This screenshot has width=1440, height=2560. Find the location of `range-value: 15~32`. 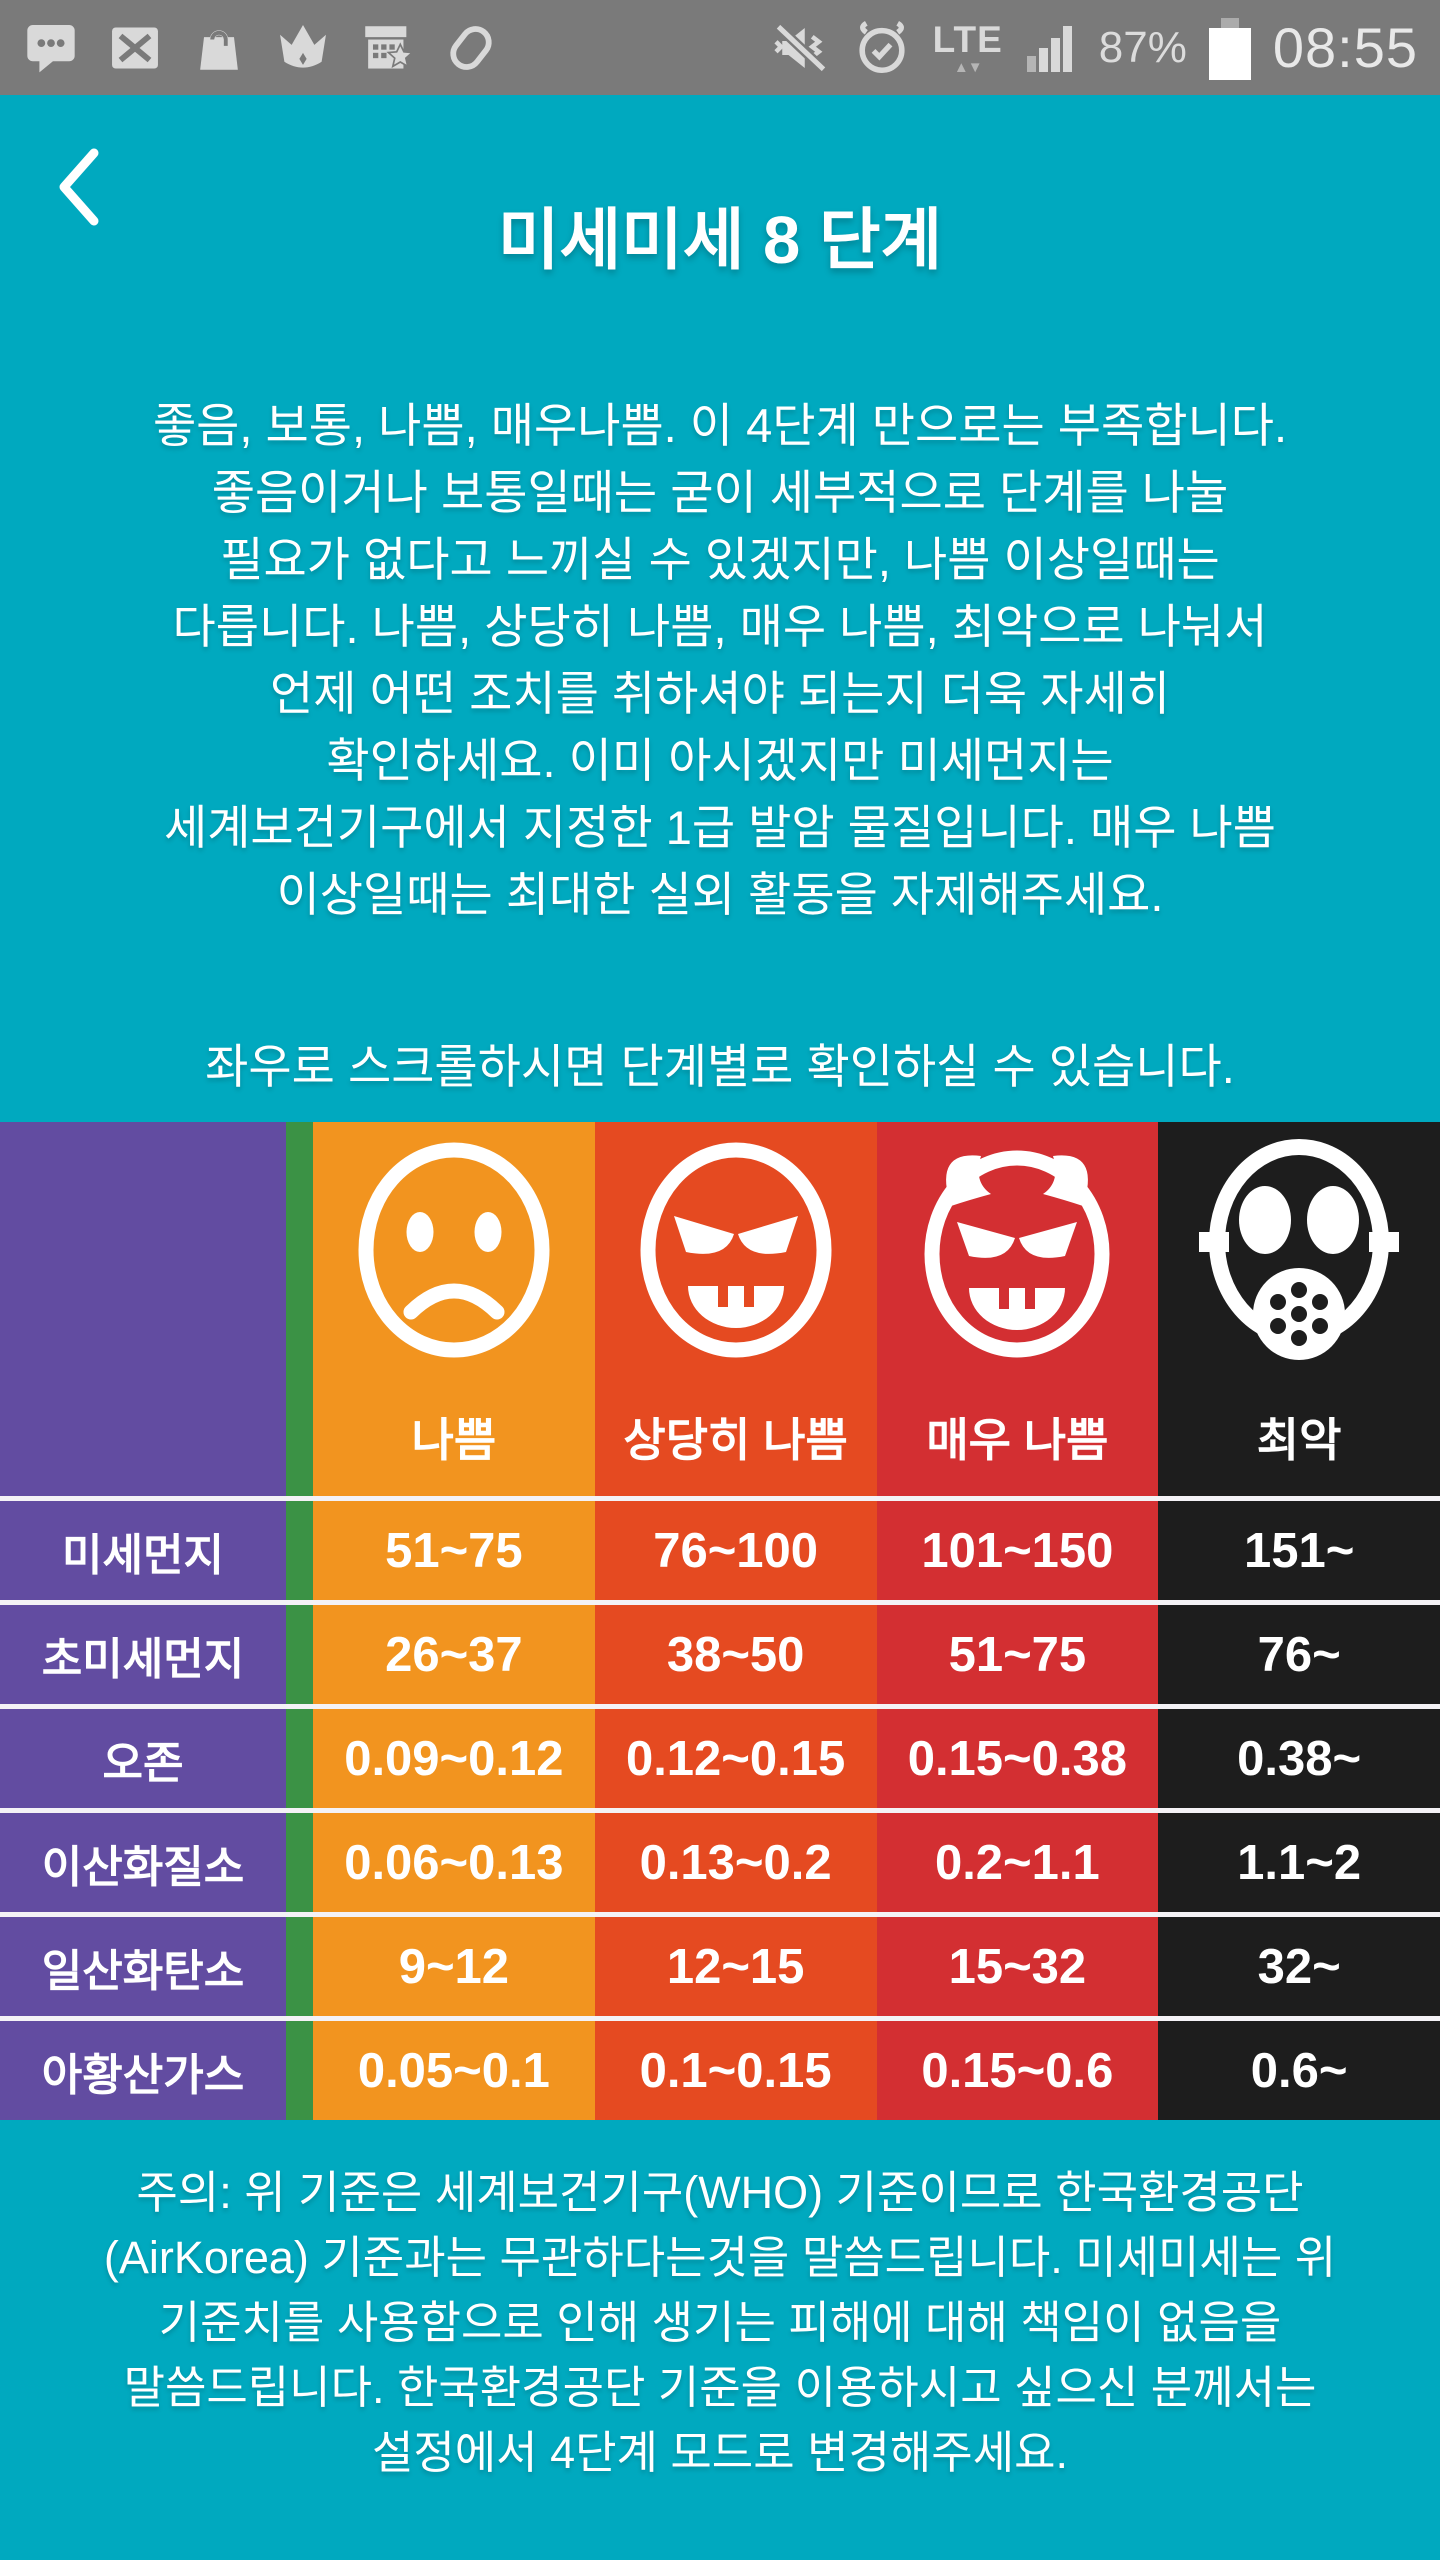

range-value: 15~32 is located at coordinates (1017, 1966).